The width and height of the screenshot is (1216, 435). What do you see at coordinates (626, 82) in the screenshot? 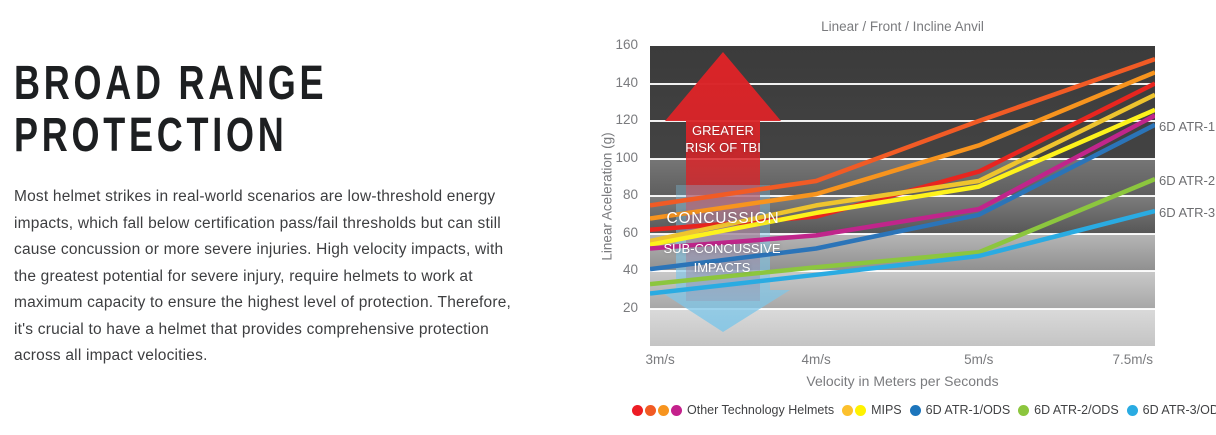
I see `y-tick-label: 140` at bounding box center [626, 82].